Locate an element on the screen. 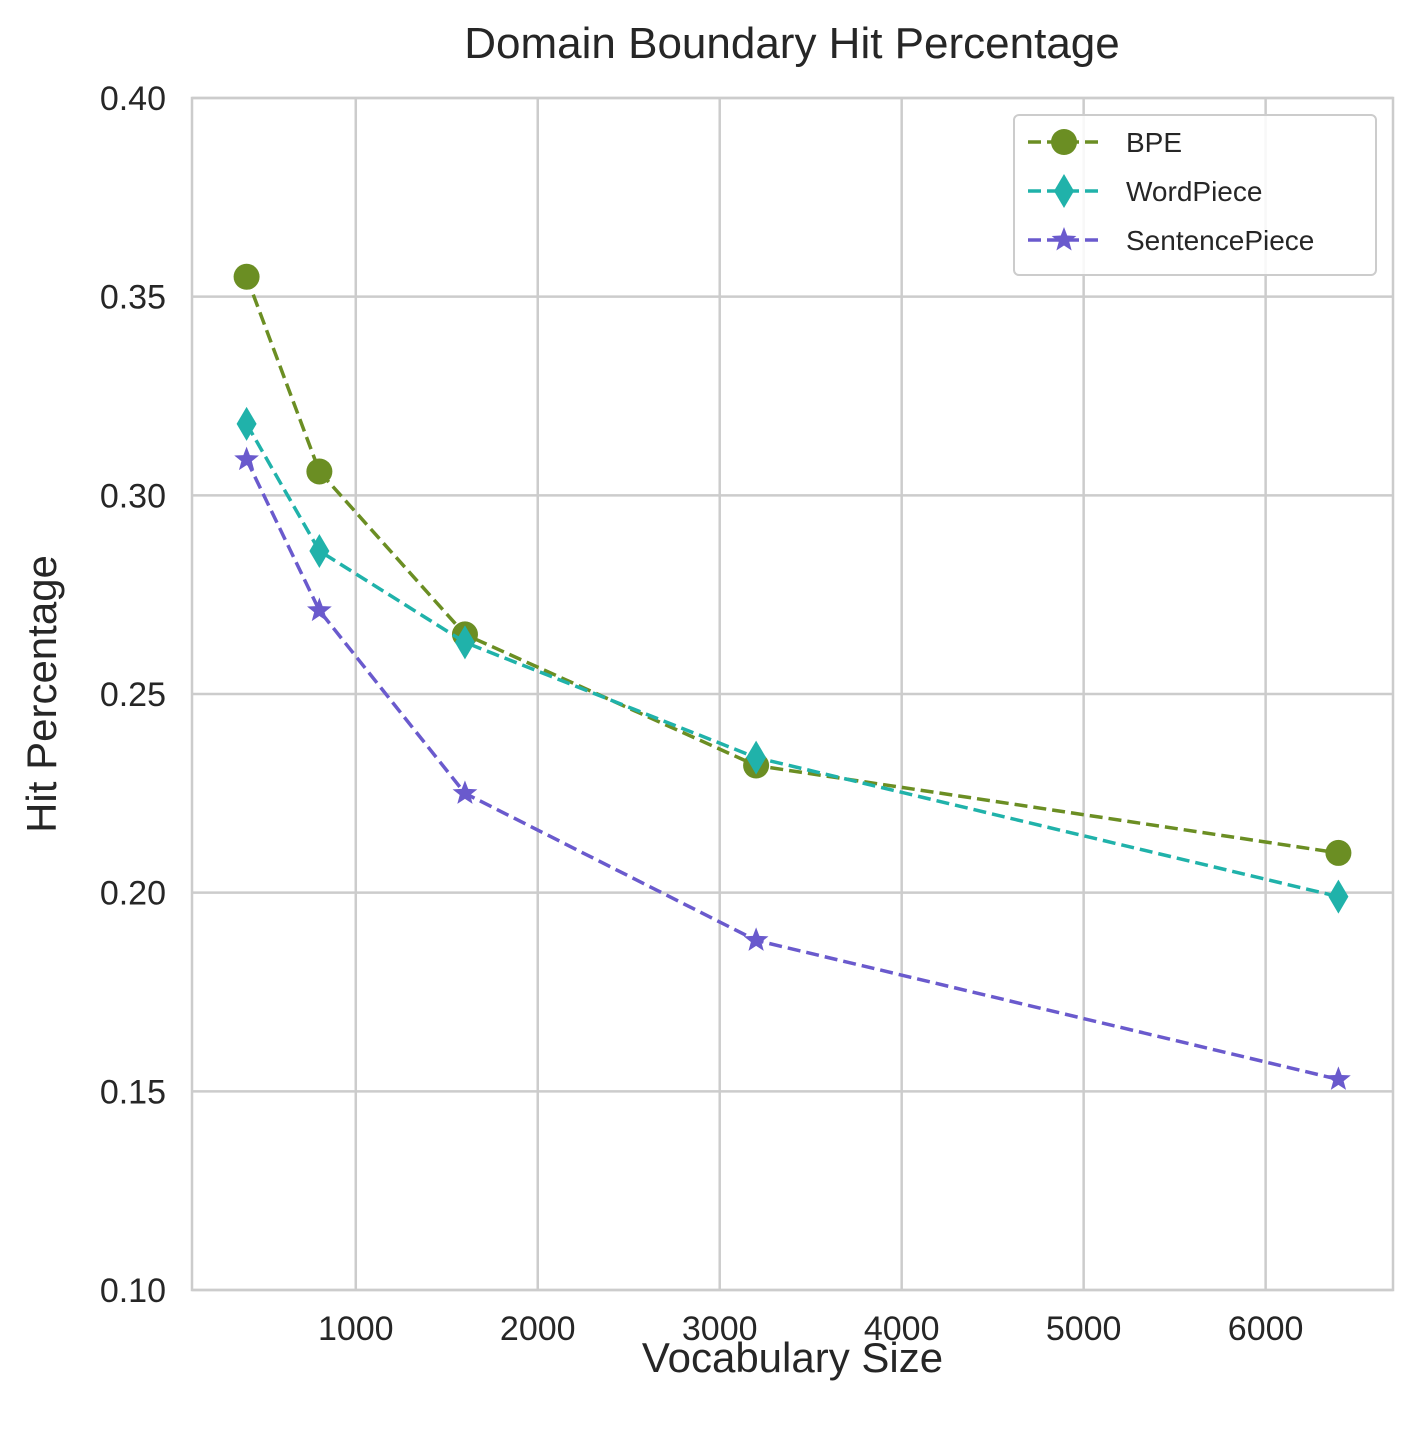 The width and height of the screenshot is (1412, 1439). x-tick-label: 4000 is located at coordinates (902, 1329).